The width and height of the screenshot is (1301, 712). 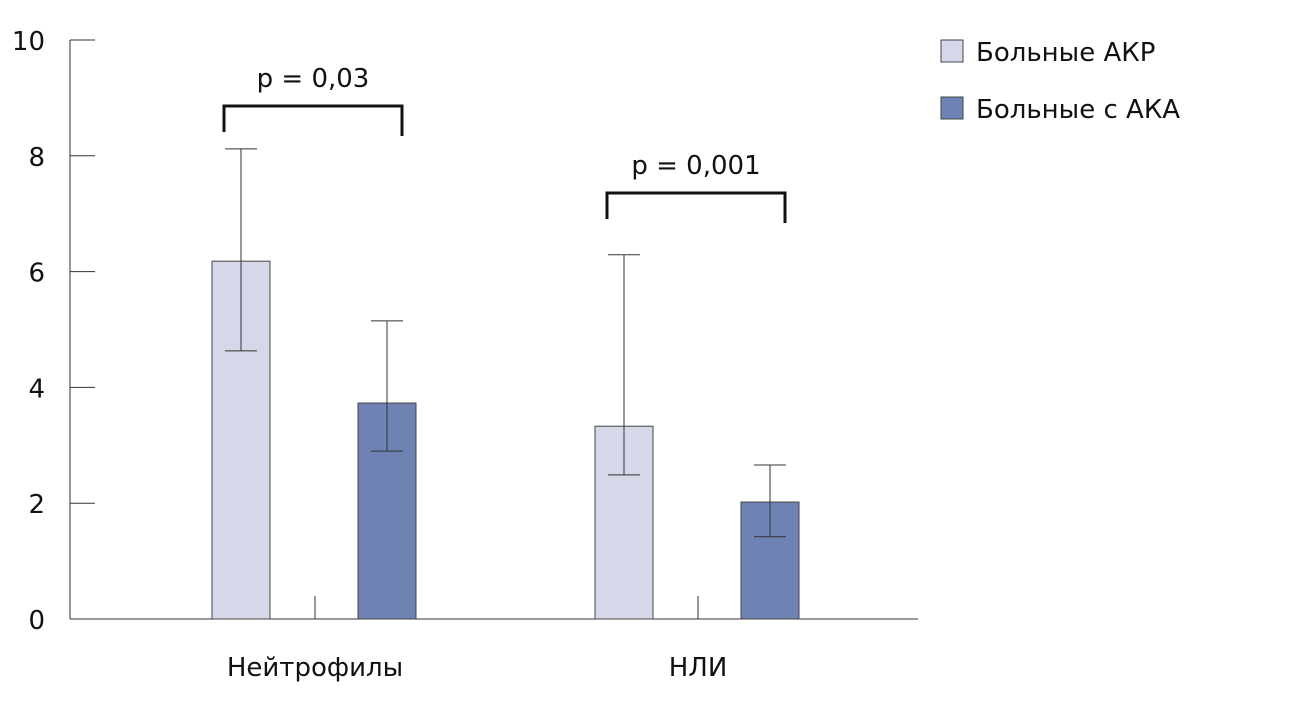 I want to click on y-tick-label: 6, so click(x=36, y=274).